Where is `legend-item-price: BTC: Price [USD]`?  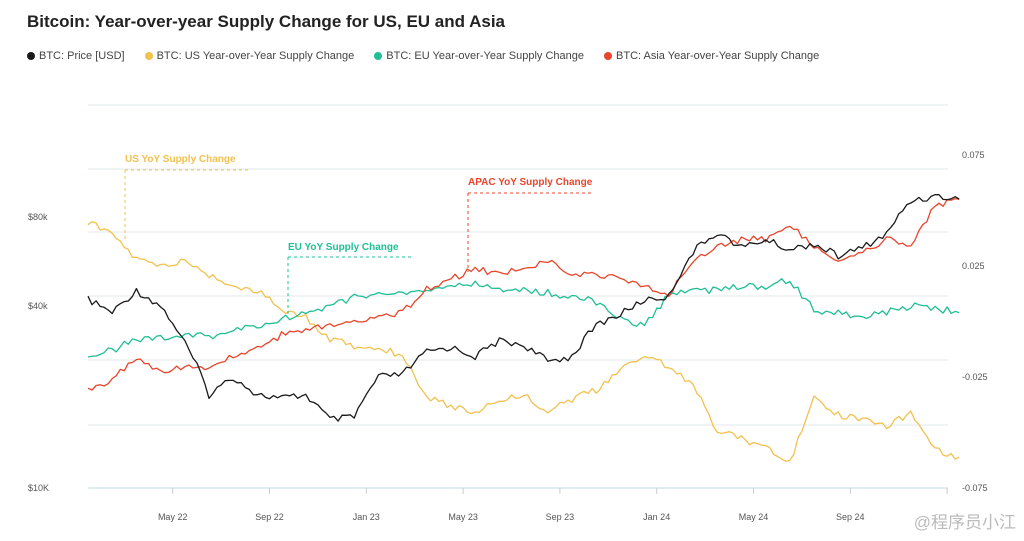
legend-item-price: BTC: Price [USD] is located at coordinates (76, 56).